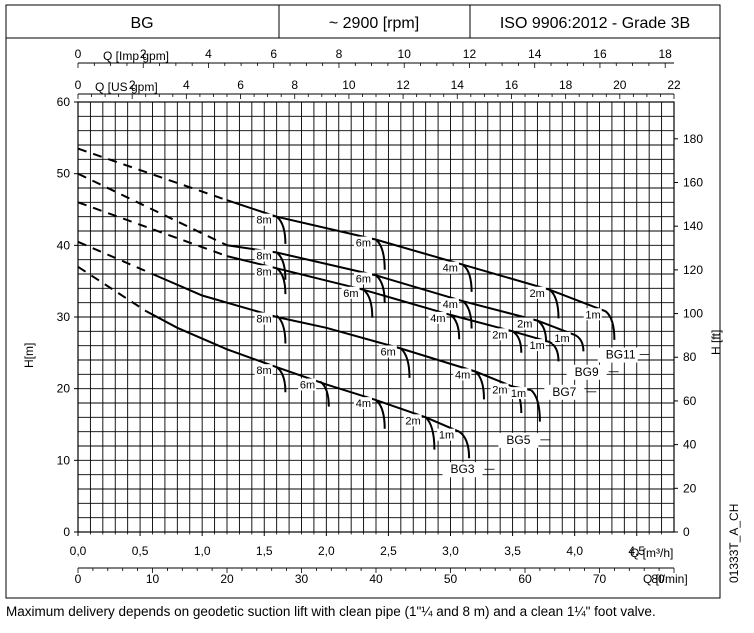 The width and height of the screenshot is (754, 633). Describe the element at coordinates (554, 304) in the screenshot. I see `dropoff-bg11-2m` at that location.